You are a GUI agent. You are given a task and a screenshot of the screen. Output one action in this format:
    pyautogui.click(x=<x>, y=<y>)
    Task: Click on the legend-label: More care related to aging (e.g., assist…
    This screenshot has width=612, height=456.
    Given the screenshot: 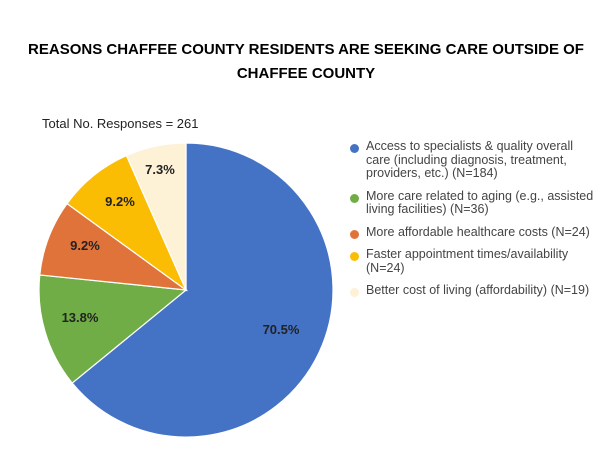 What is the action you would take?
    pyautogui.click(x=480, y=202)
    